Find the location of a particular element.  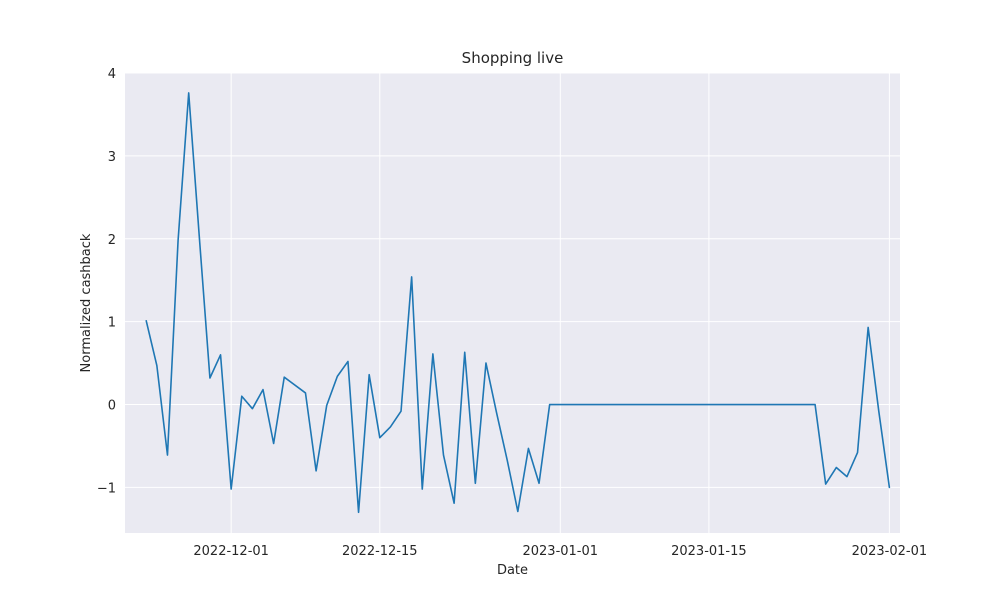

x-tick-label: 2022-12-15 is located at coordinates (380, 551).